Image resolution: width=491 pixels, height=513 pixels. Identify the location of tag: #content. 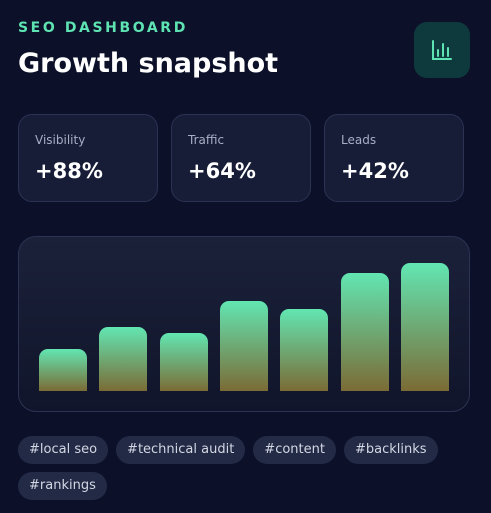
(294, 450).